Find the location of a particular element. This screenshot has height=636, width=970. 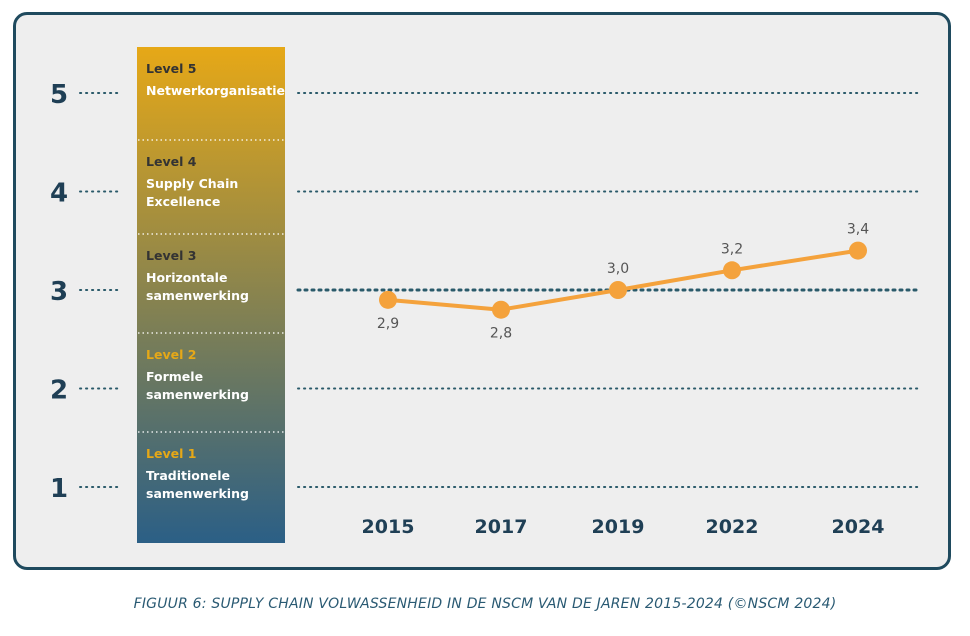

y-tick-label: 2 is located at coordinates (59, 391).